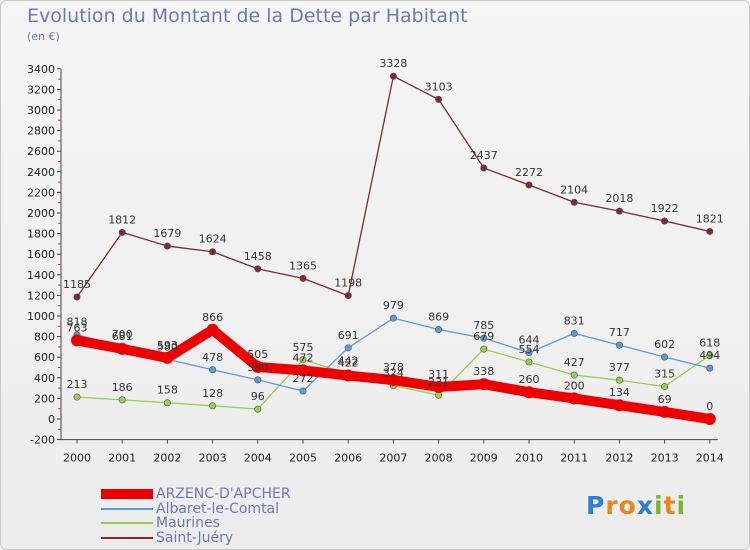 The height and width of the screenshot is (550, 750). Describe the element at coordinates (483, 371) in the screenshot. I see `data-label: 338` at that location.